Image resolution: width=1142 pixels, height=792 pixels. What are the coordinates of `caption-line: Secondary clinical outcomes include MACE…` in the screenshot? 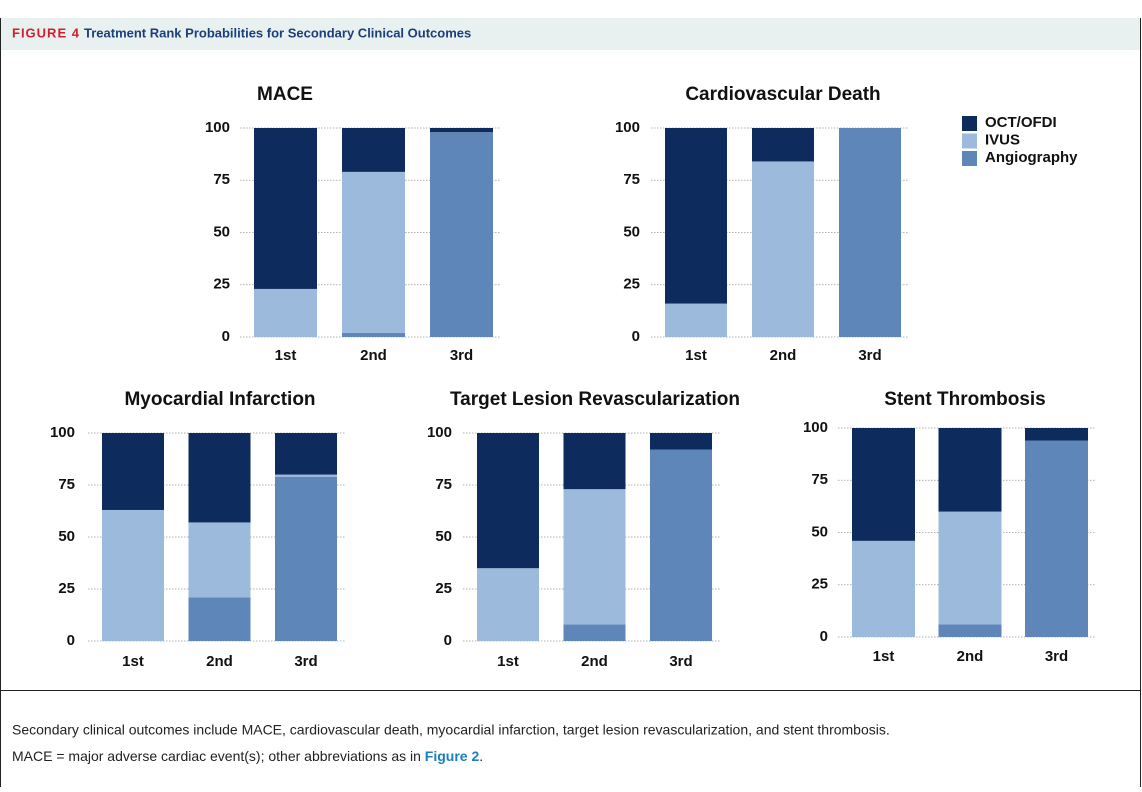 It's located at (451, 730).